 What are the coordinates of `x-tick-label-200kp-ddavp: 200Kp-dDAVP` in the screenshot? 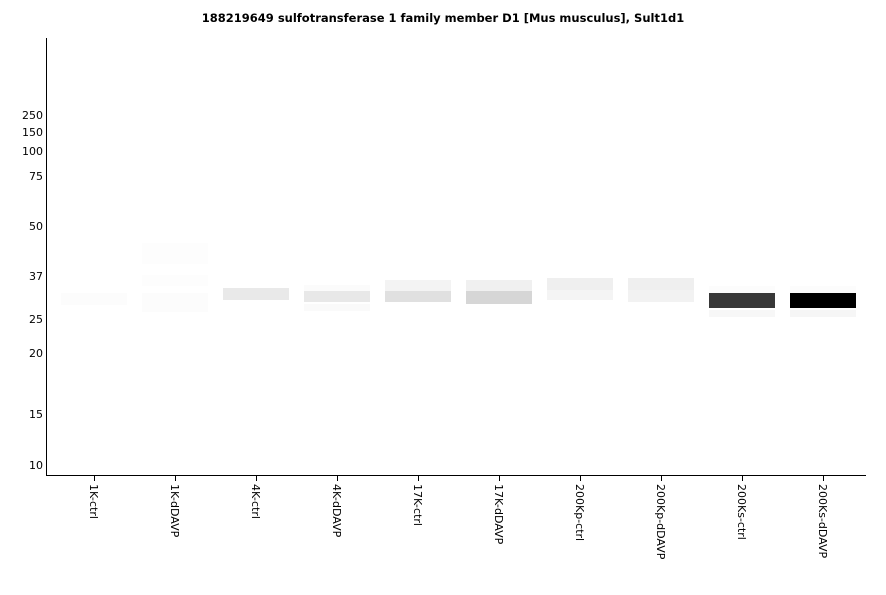 It's located at (660, 522).